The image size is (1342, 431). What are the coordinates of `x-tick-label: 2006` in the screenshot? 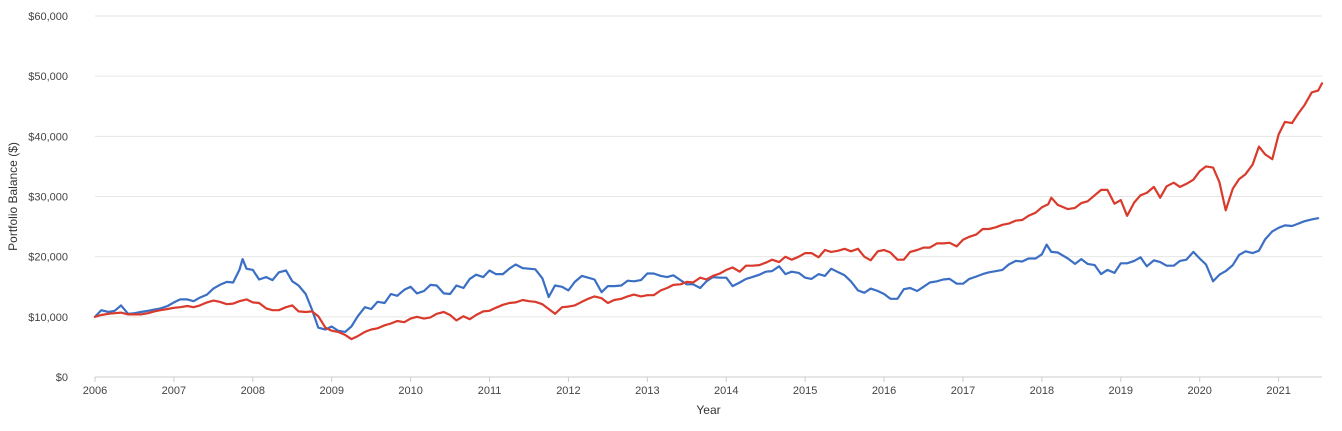 It's located at (95, 391).